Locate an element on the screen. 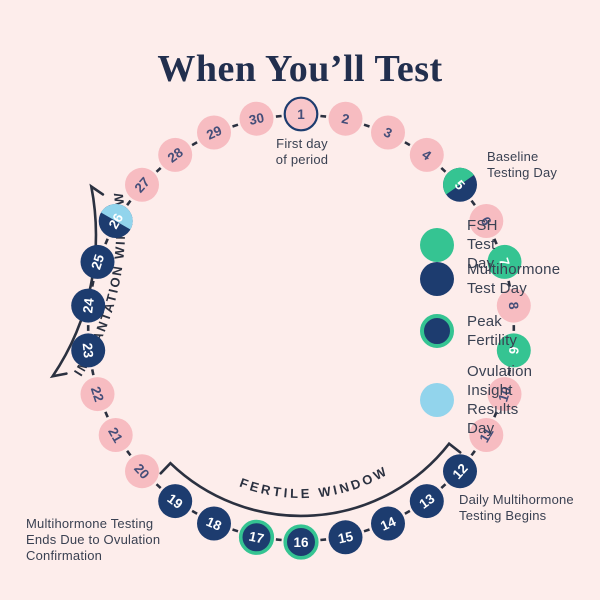 The width and height of the screenshot is (600, 600). day-number: 19 is located at coordinates (175, 501).